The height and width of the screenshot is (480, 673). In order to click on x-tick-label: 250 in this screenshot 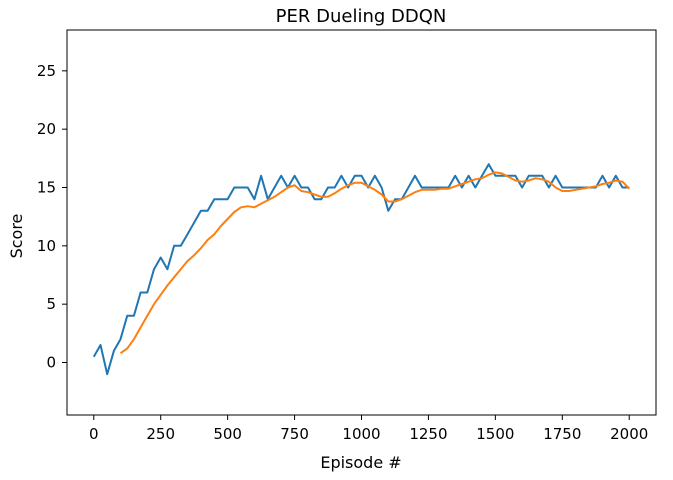, I will do `click(160, 434)`.